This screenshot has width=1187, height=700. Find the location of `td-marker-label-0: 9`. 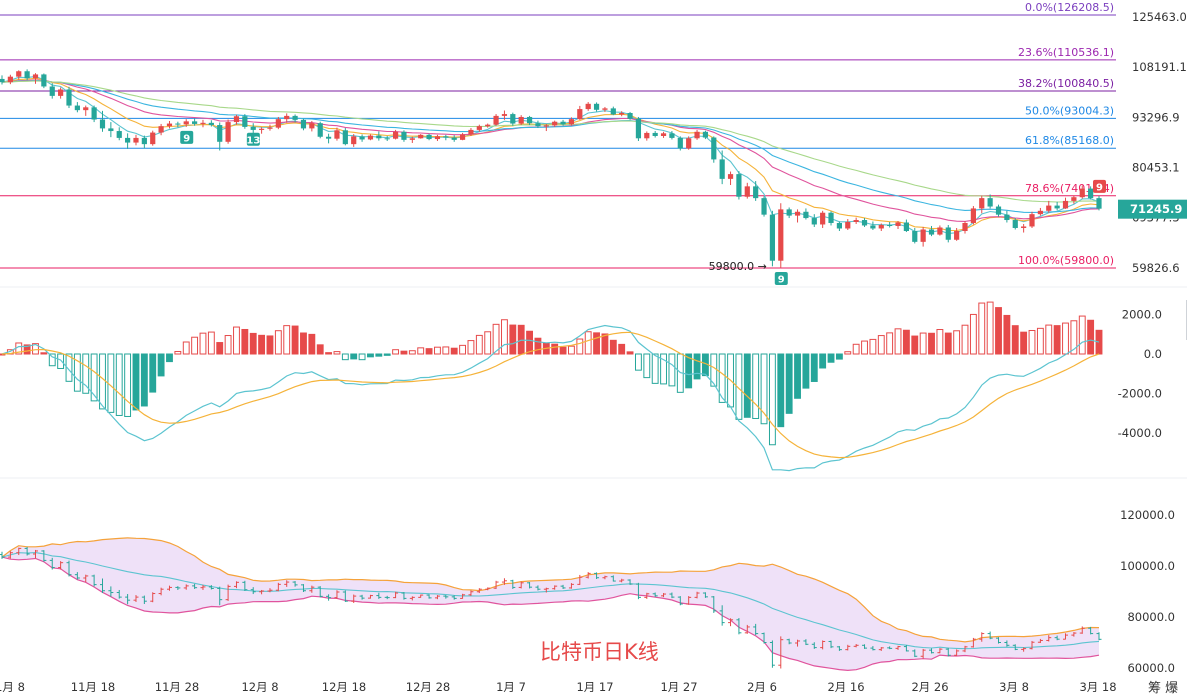

td-marker-label-0: 9 is located at coordinates (186, 138).